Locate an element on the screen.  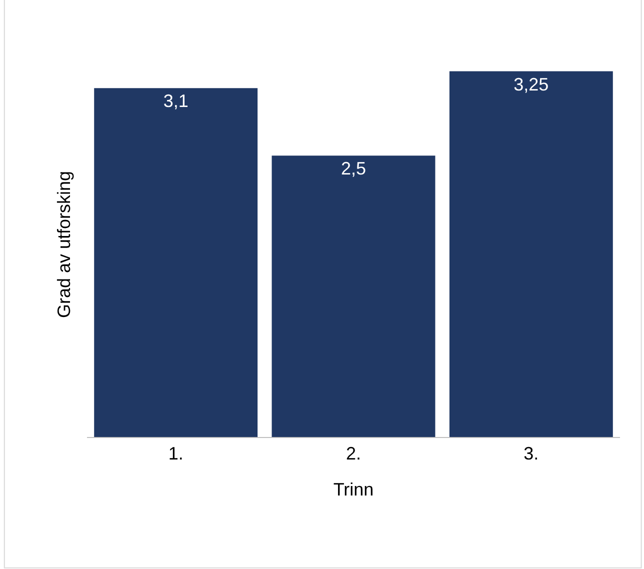
x-axis-title: Trinn is located at coordinates (353, 490).